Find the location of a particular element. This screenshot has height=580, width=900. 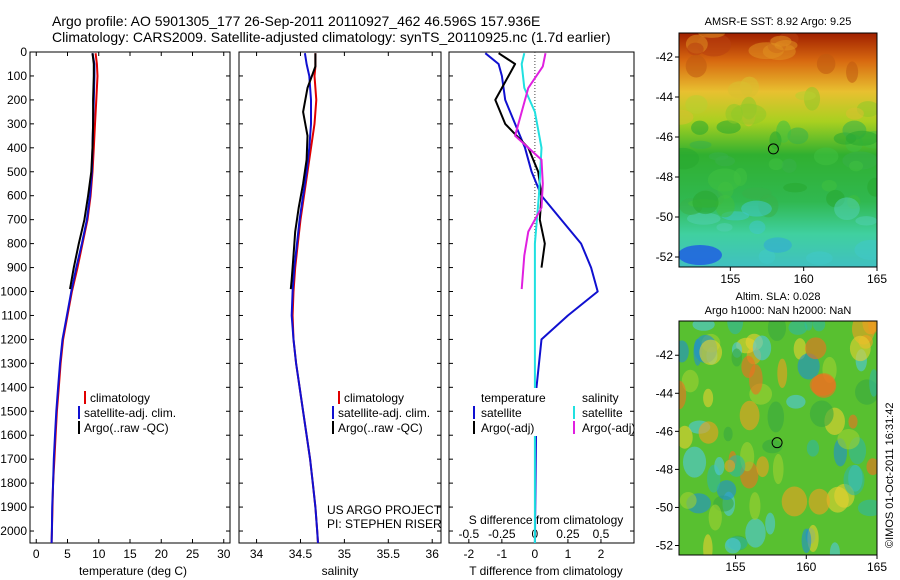

watermark: ©IMOS 01-Oct-2011 16:31:42 is located at coordinates (890, 475).